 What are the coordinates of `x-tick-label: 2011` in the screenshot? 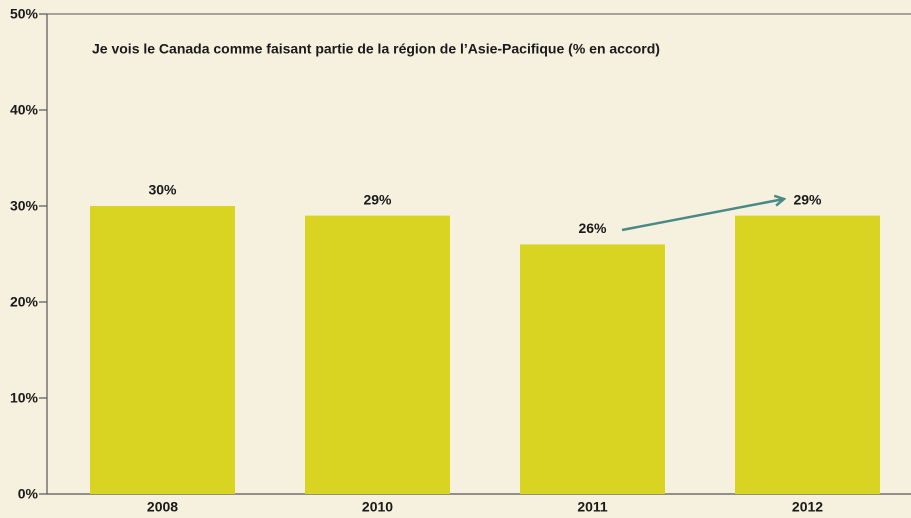 It's located at (592, 507).